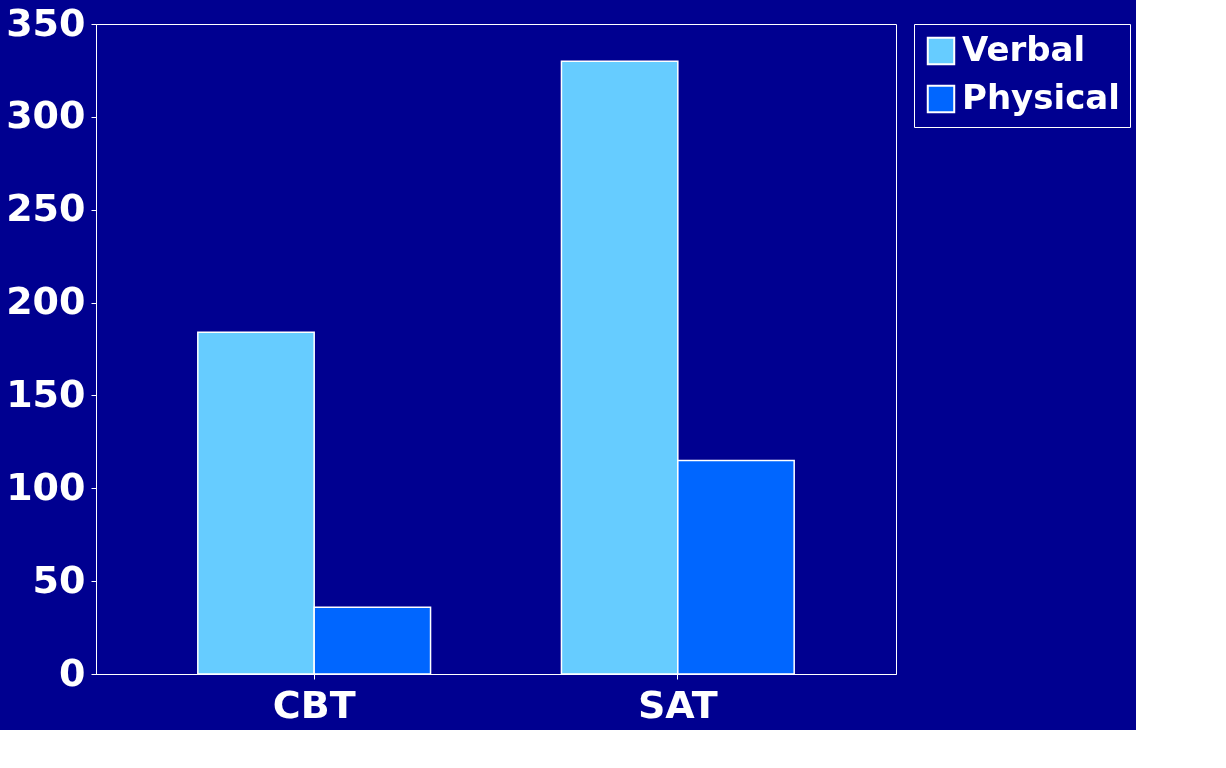 Image resolution: width=1226 pixels, height=768 pixels. I want to click on legend-label: Verbal, so click(1024, 49).